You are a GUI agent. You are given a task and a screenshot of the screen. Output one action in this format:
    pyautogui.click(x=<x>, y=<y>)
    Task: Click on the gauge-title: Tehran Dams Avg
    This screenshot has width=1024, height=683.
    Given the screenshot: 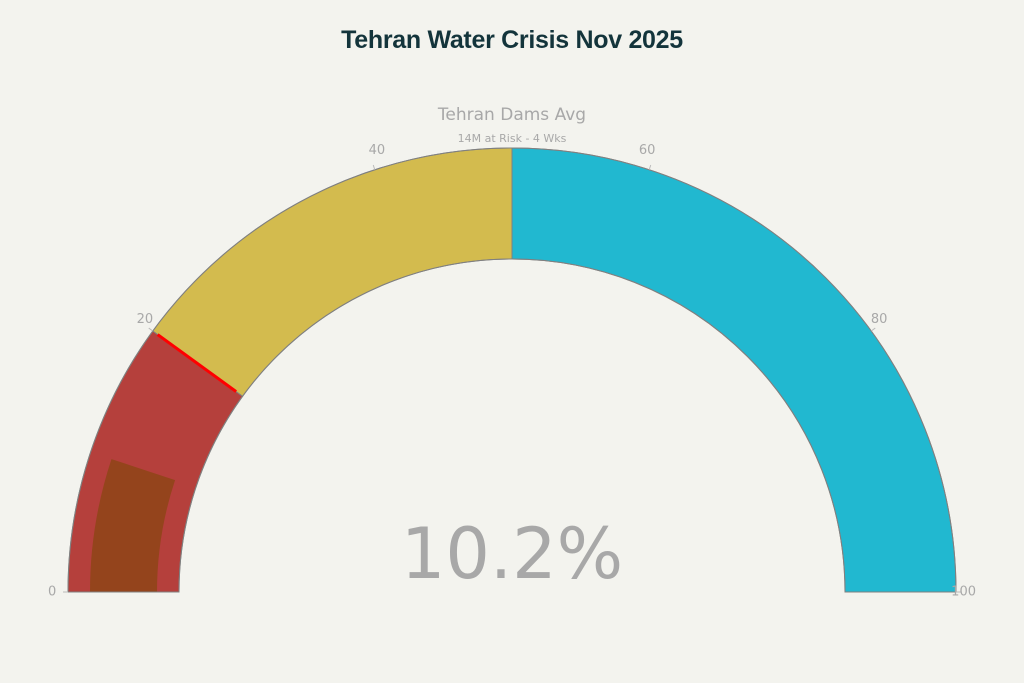 What is the action you would take?
    pyautogui.click(x=511, y=115)
    